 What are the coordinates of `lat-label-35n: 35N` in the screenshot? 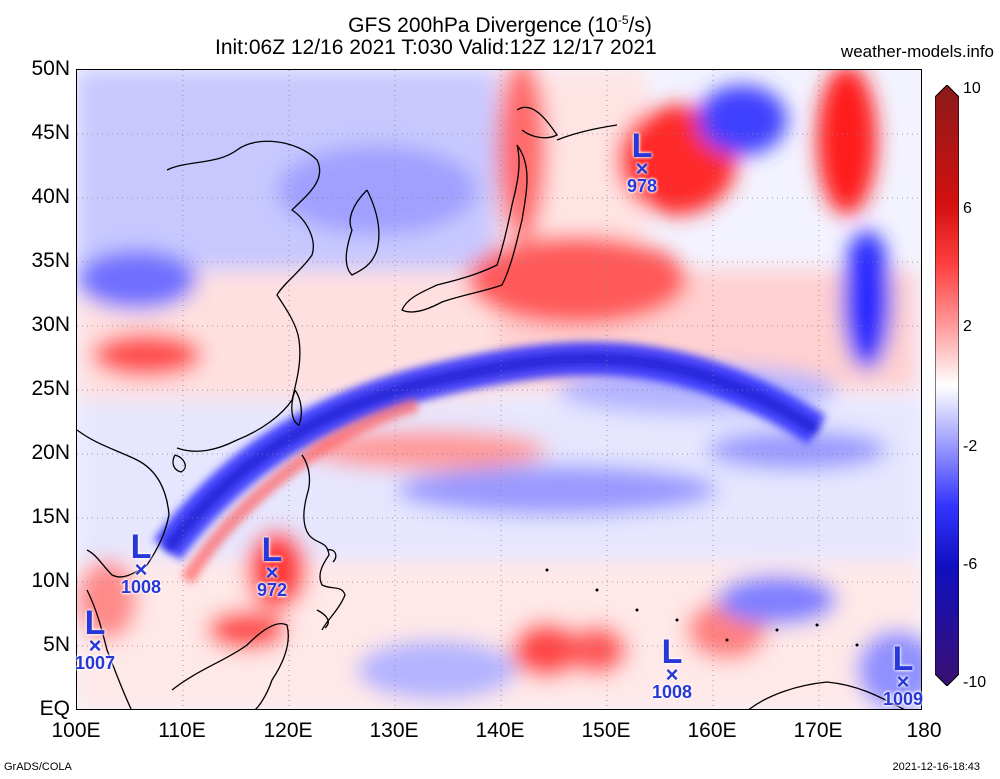 It's located at (50, 260).